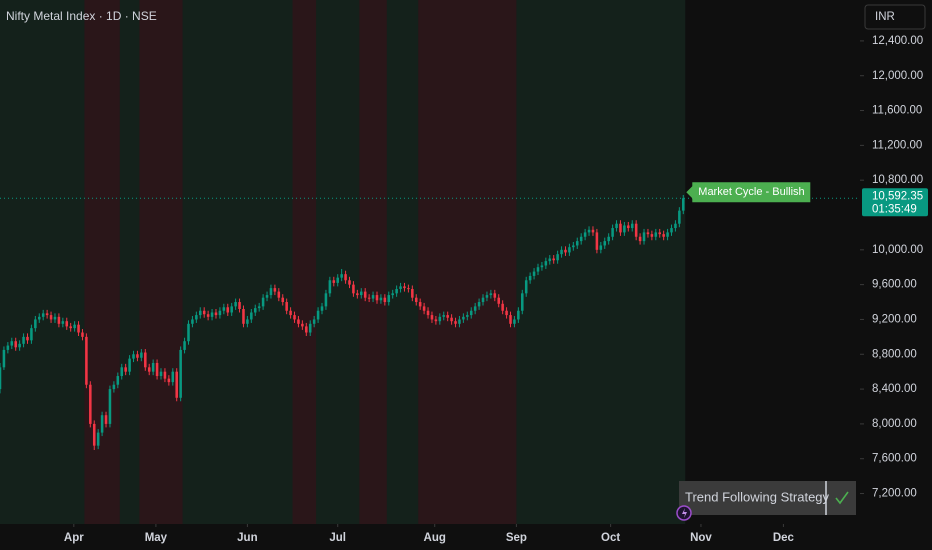 This screenshot has width=932, height=550. Describe the element at coordinates (247, 538) in the screenshot. I see `x-tick-label: Jun` at that location.